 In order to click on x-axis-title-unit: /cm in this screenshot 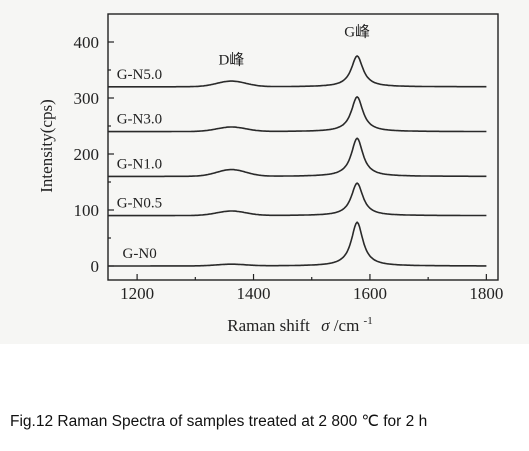, I will do `click(347, 325)`.